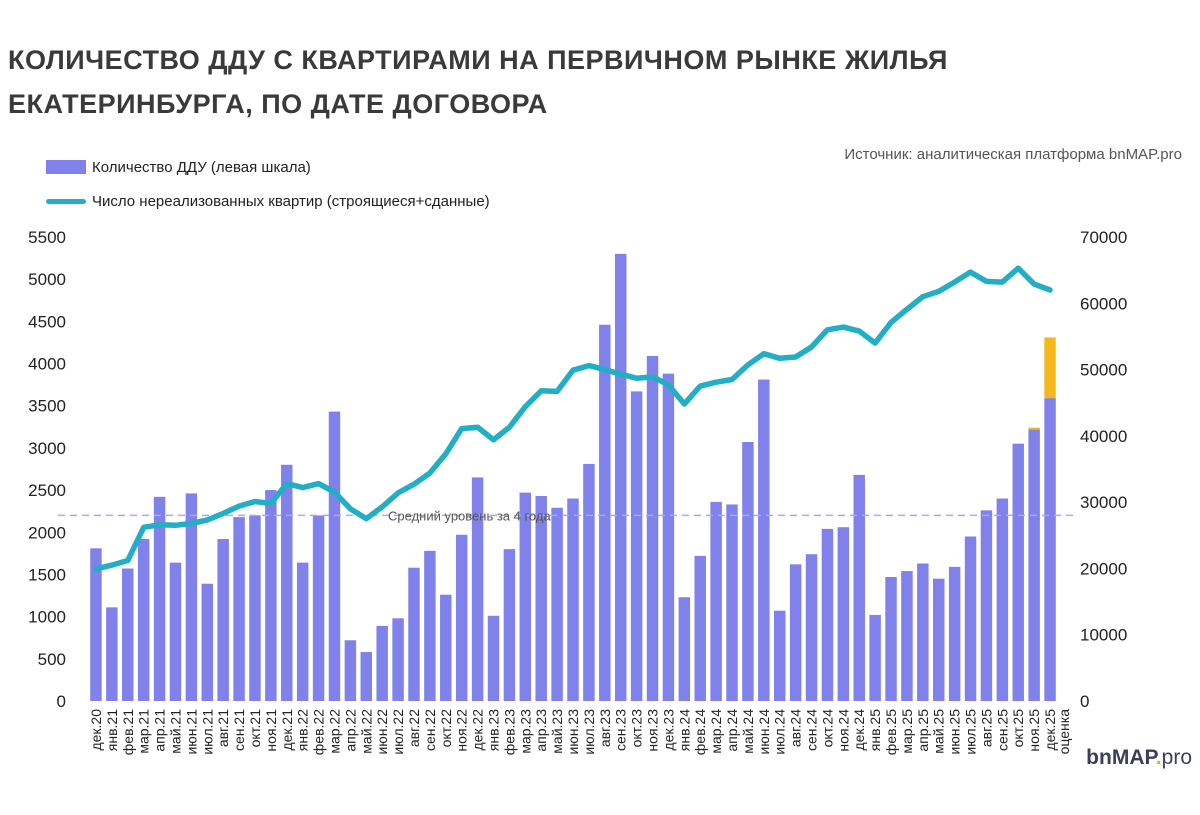  What do you see at coordinates (271, 730) in the screenshot?
I see `x-axis-tick: ноя.21` at bounding box center [271, 730].